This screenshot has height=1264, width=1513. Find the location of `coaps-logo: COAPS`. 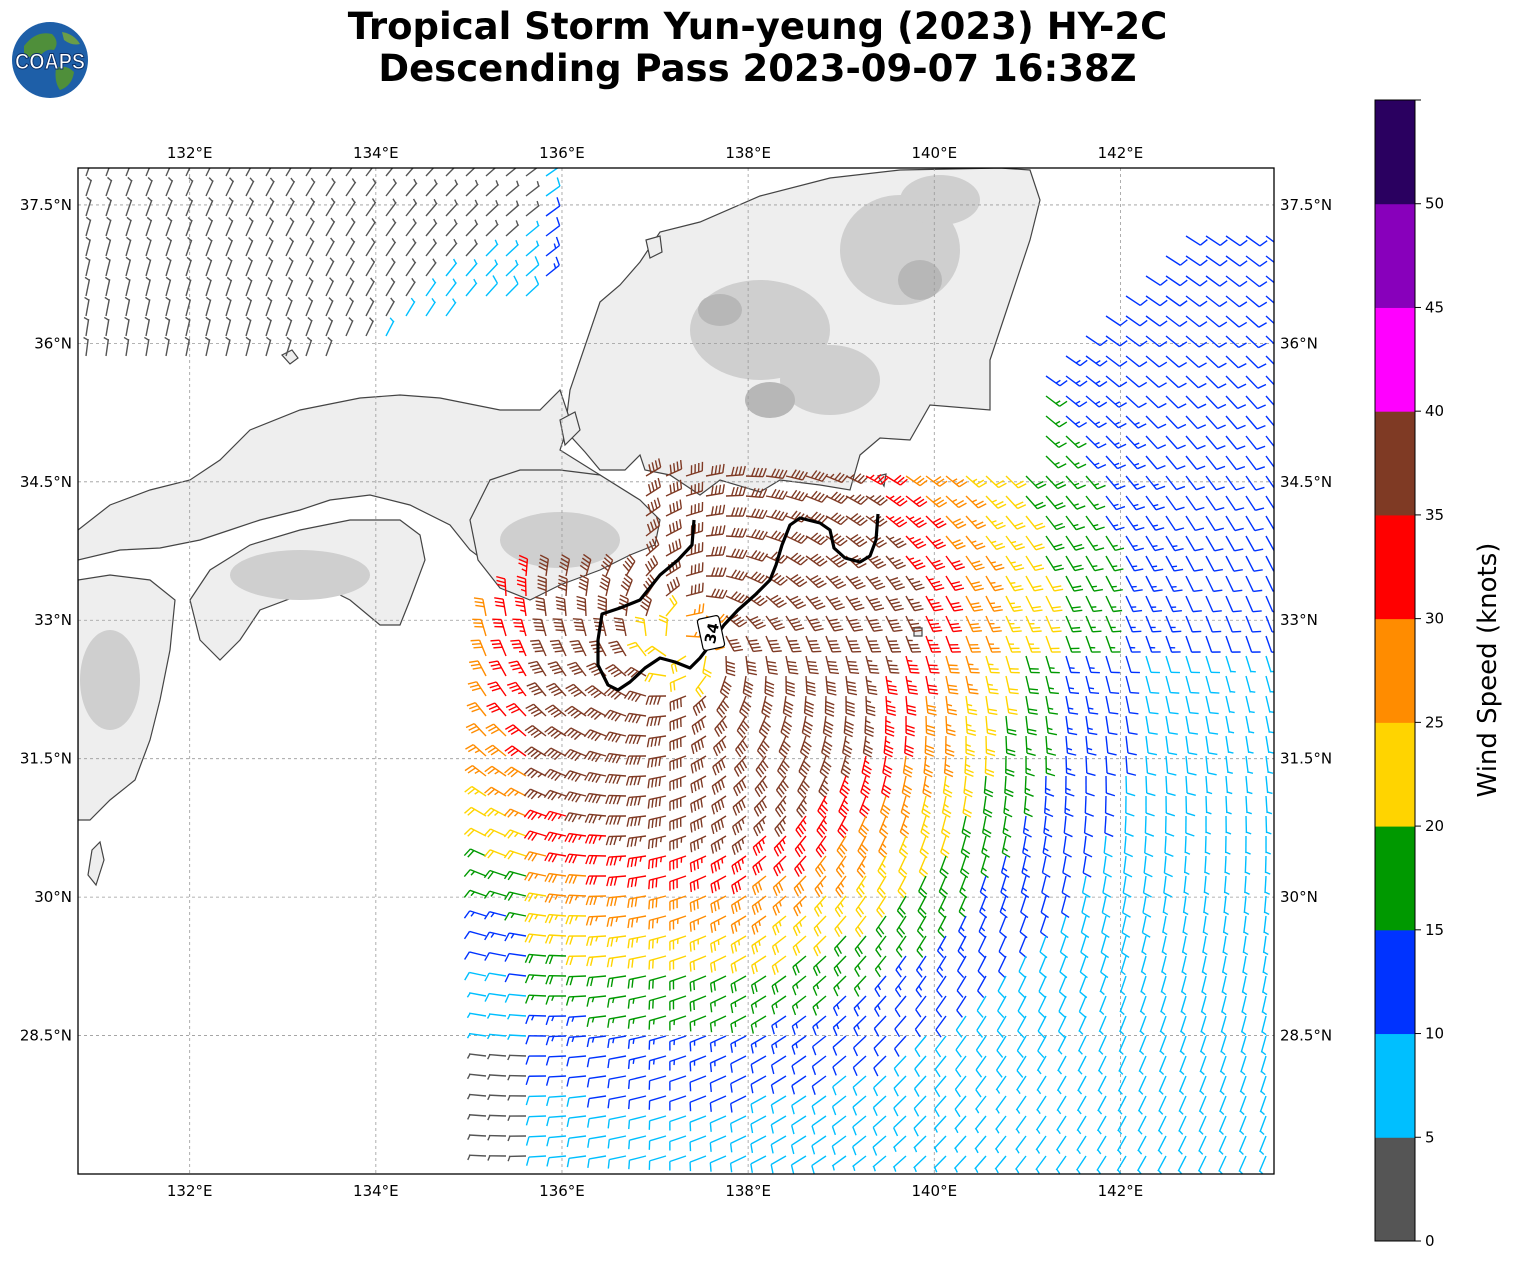

coaps-logo: COAPS is located at coordinates (50, 60).